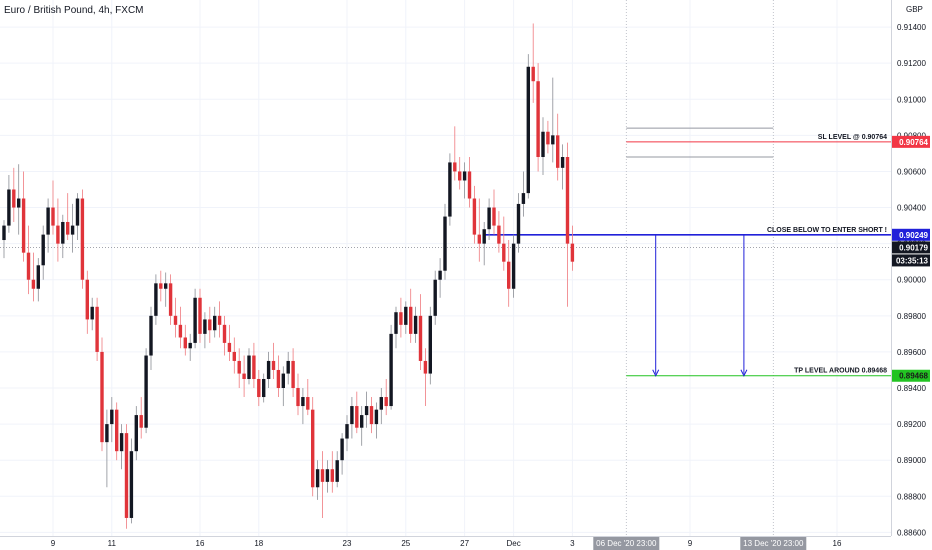 This screenshot has height=550, width=932. Describe the element at coordinates (513, 543) in the screenshot. I see `time-tick-label: Dec` at that location.